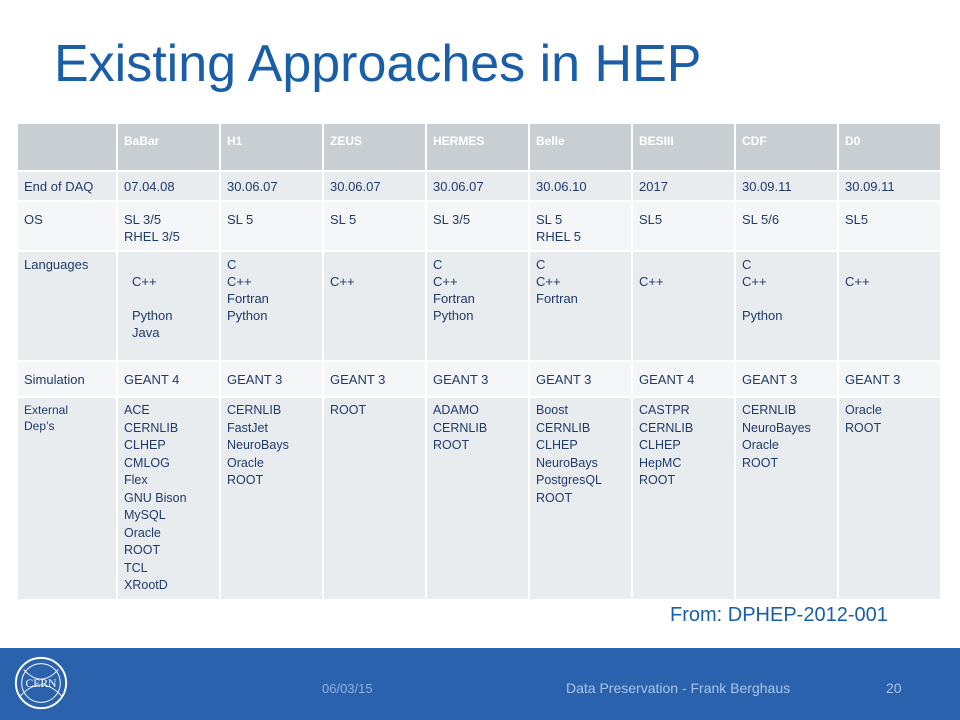 Image resolution: width=960 pixels, height=720 pixels. I want to click on table-cell: CASTPR CERNLIB CLHEP HepMC ROOT, so click(684, 499).